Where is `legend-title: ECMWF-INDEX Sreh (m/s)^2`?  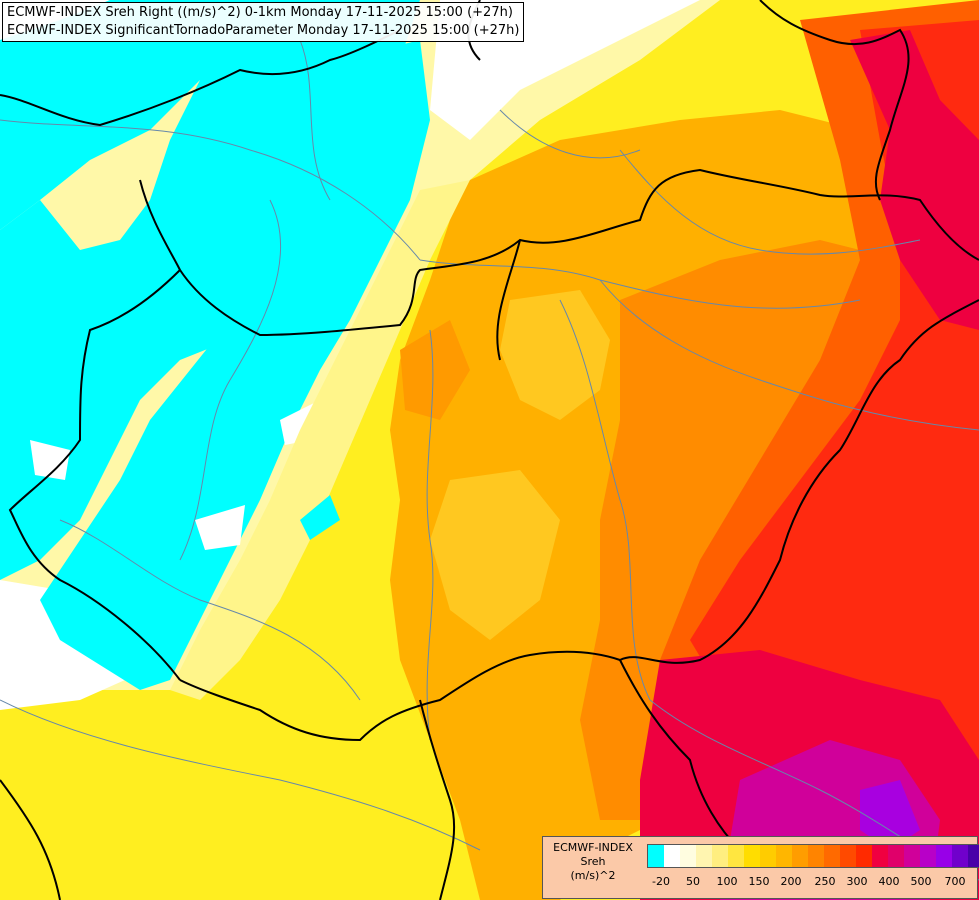 legend-title: ECMWF-INDEX Sreh (m/s)^2 is located at coordinates (593, 862).